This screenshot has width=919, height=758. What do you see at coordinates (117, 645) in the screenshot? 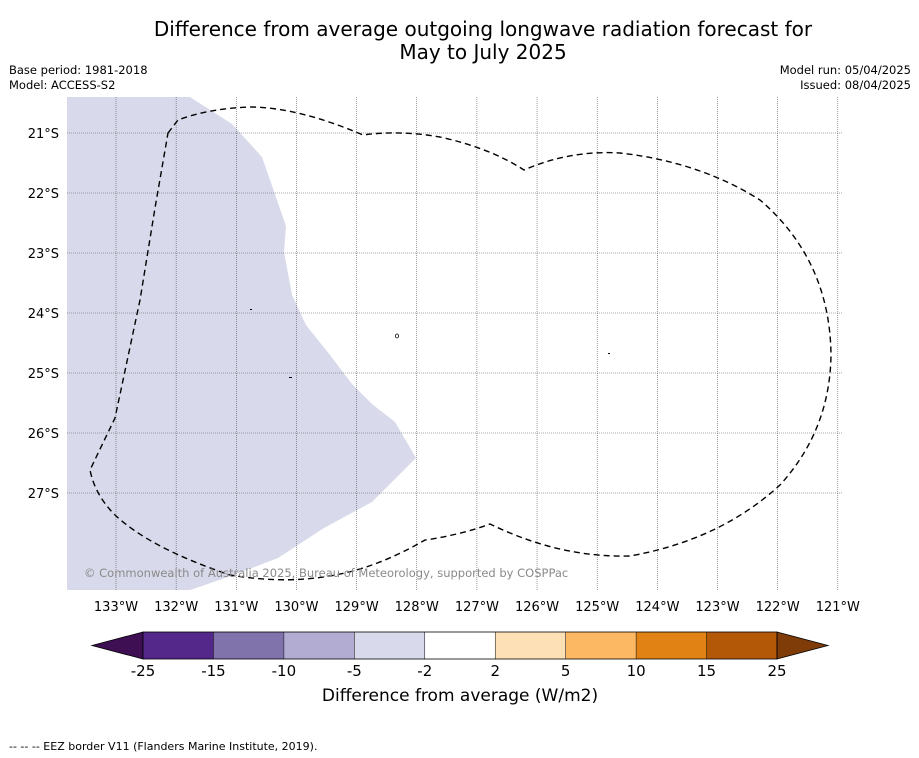
I see `colorbar-extend-low` at bounding box center [117, 645].